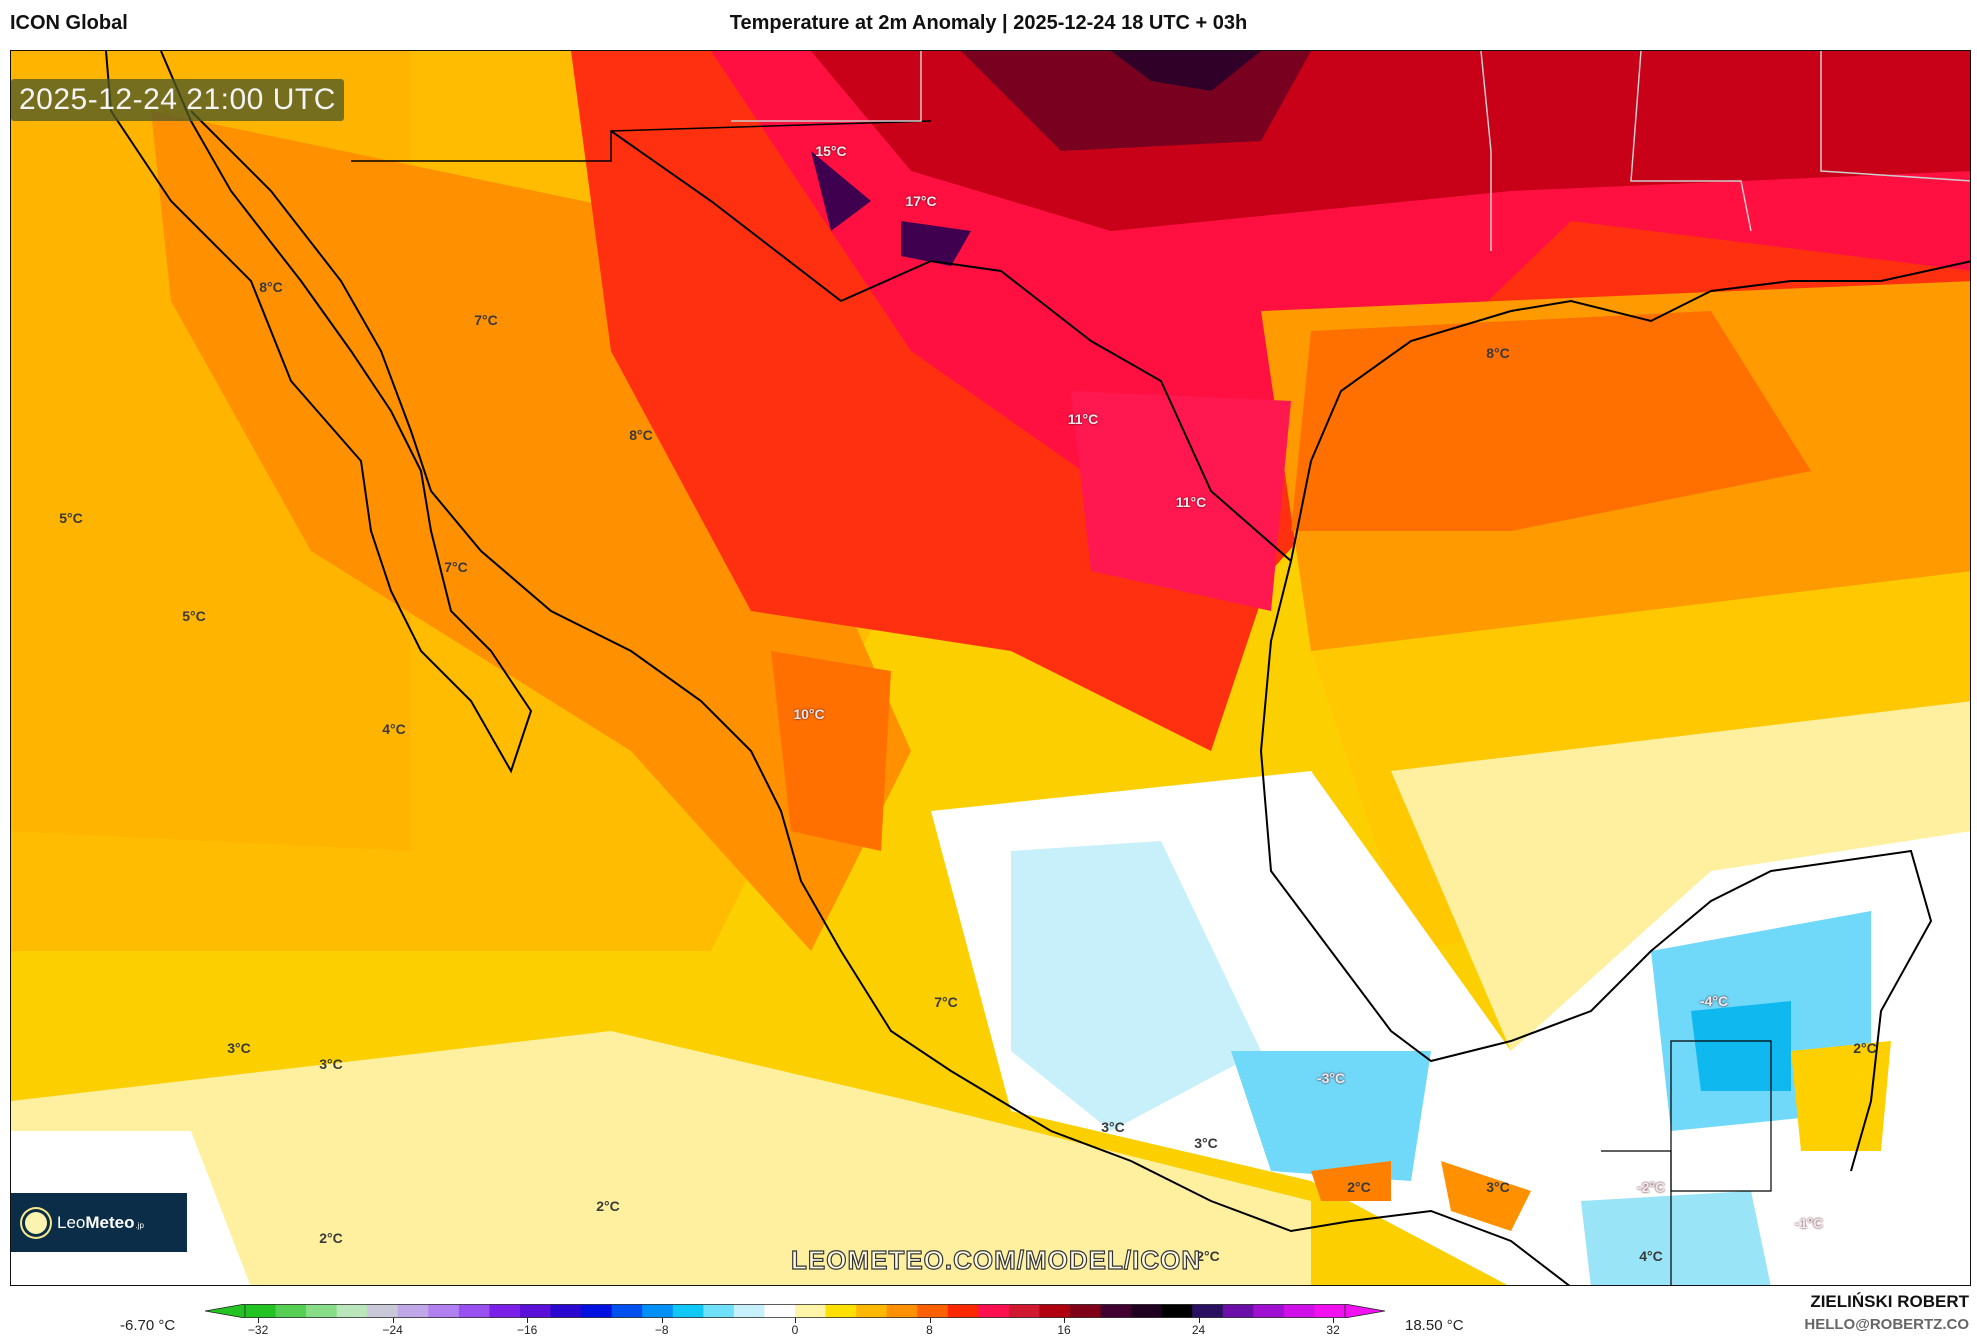 The width and height of the screenshot is (1977, 1338). What do you see at coordinates (139, 1225) in the screenshot?
I see `logo-text-domain: .jp` at bounding box center [139, 1225].